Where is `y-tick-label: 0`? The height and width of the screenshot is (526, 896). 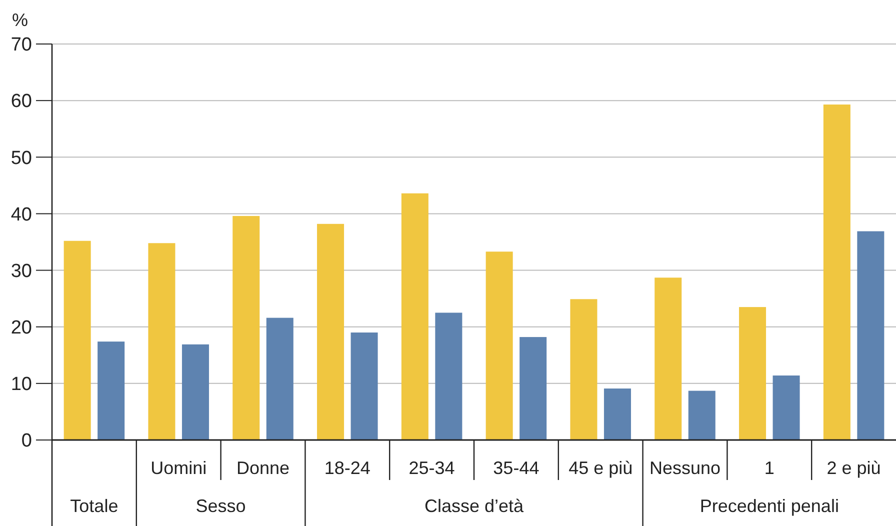 y-tick-label: 0 is located at coordinates (26, 441).